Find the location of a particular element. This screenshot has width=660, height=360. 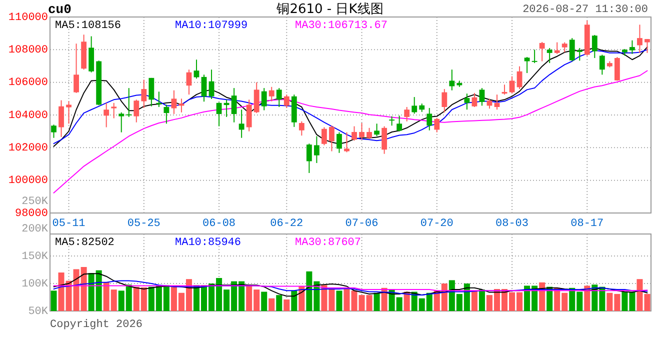

chart-title: 铜2610 - 日K线图 is located at coordinates (330, 9).